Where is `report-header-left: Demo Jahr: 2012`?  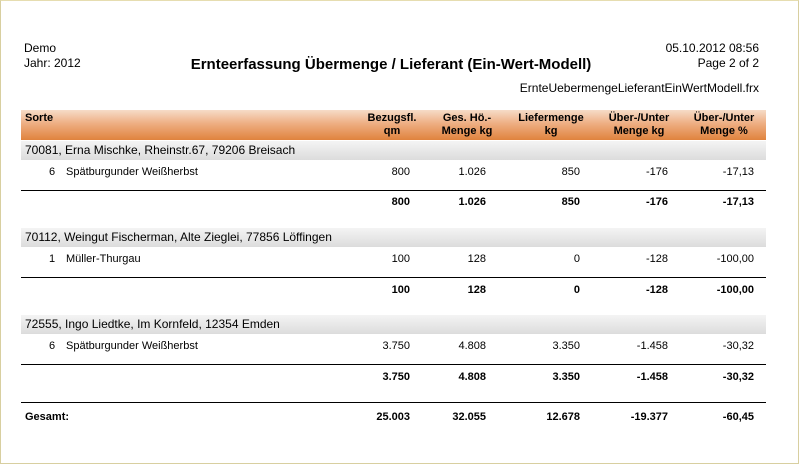
report-header-left: Demo Jahr: 2012 is located at coordinates (52, 56).